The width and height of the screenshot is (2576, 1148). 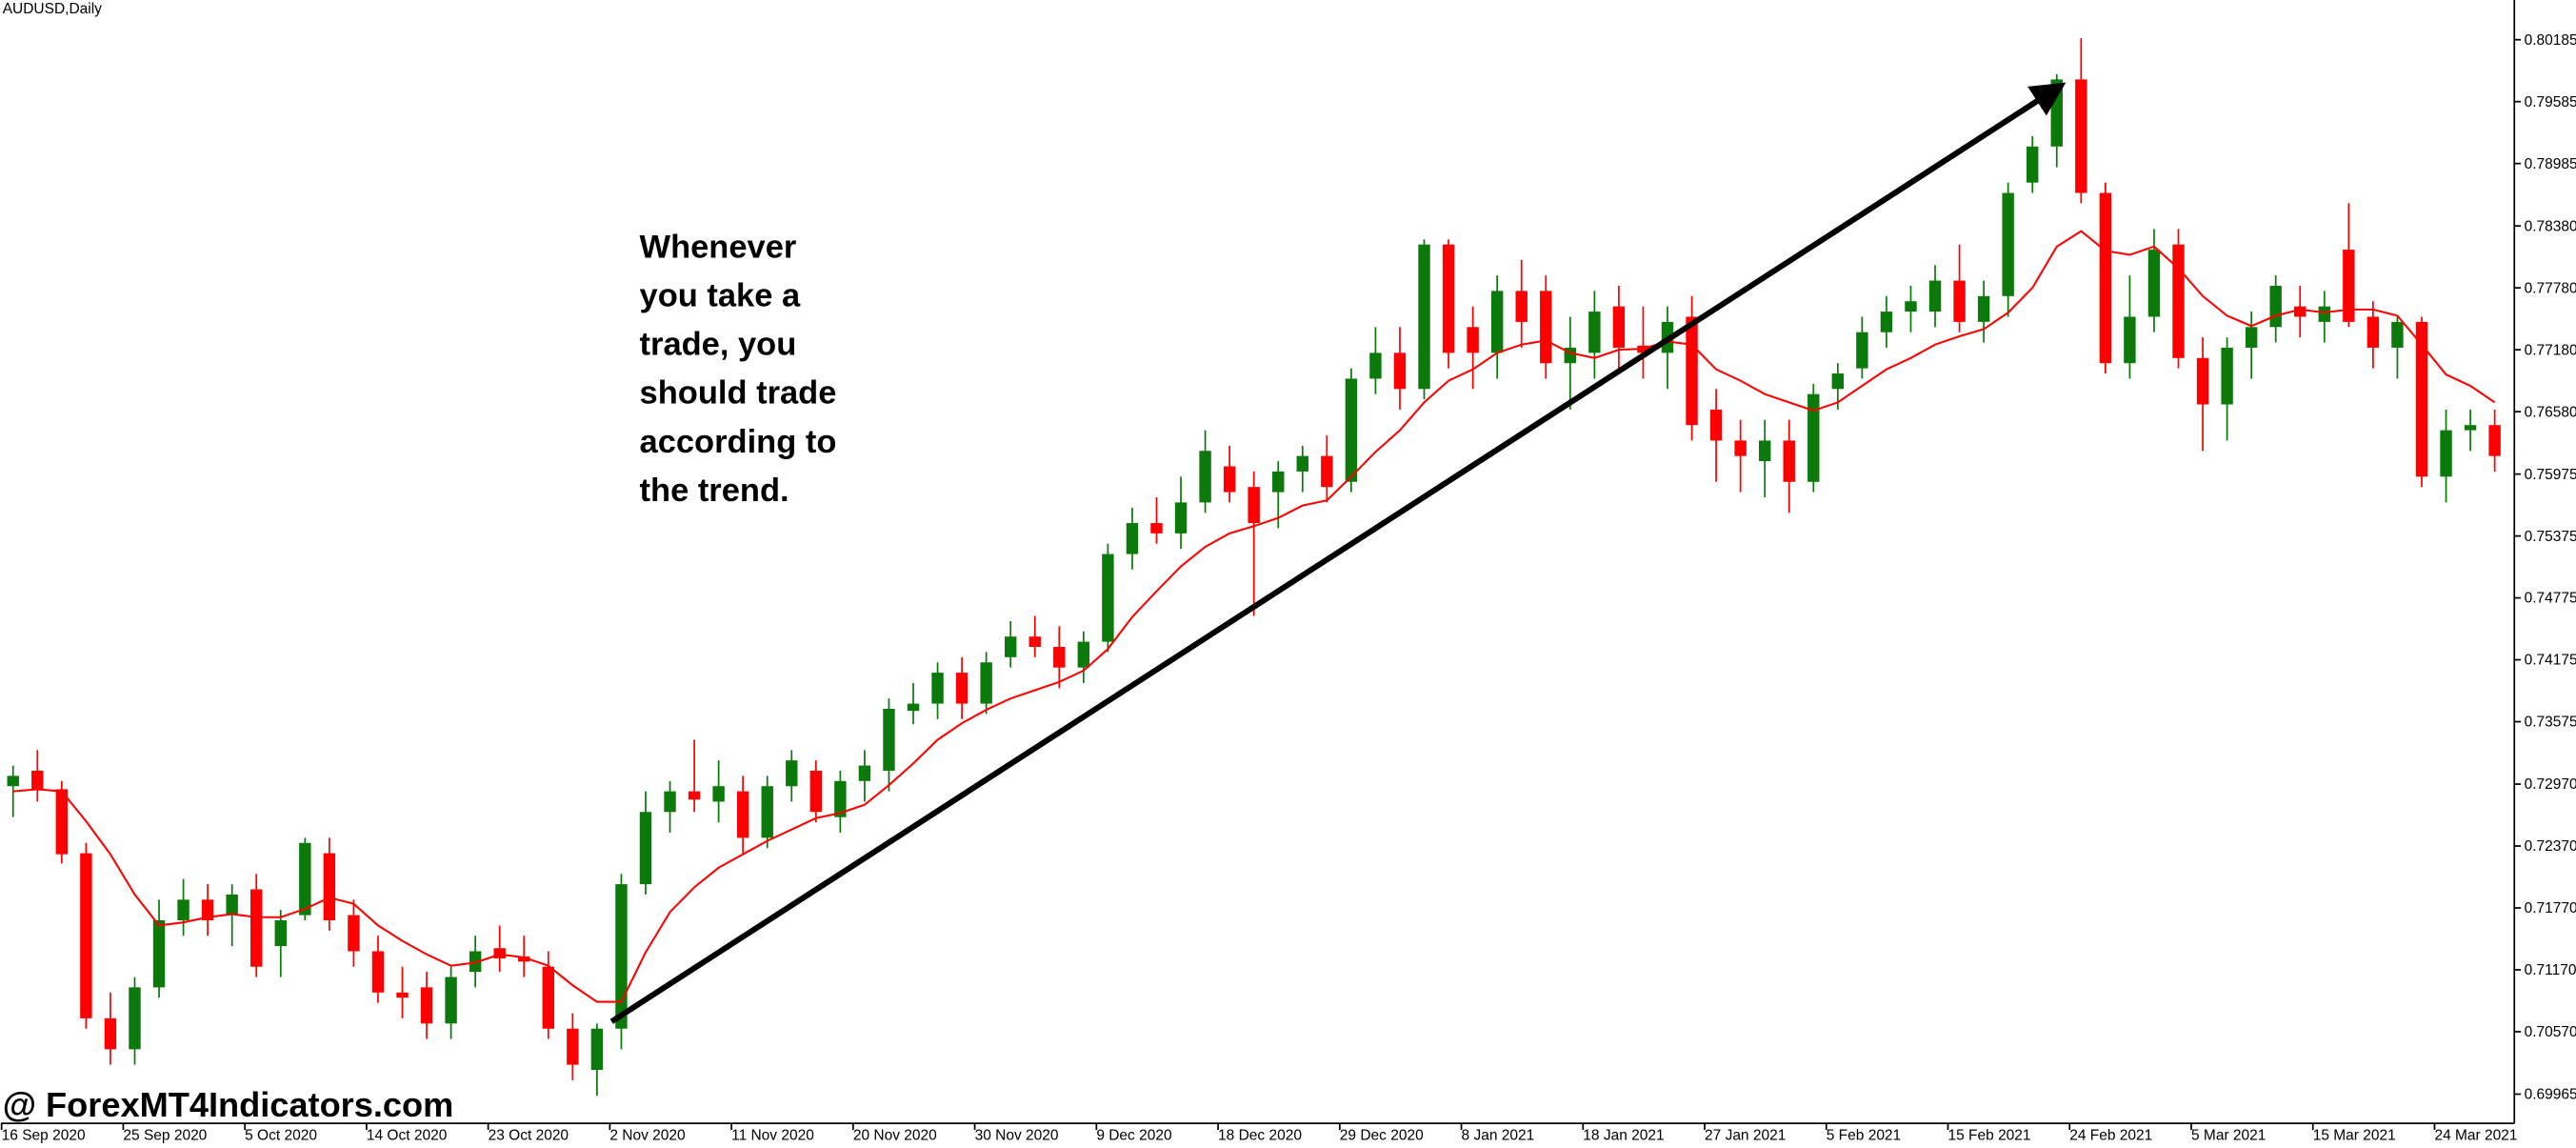 What do you see at coordinates (895, 1135) in the screenshot?
I see `x-tick-label: 20 Nov 2020` at bounding box center [895, 1135].